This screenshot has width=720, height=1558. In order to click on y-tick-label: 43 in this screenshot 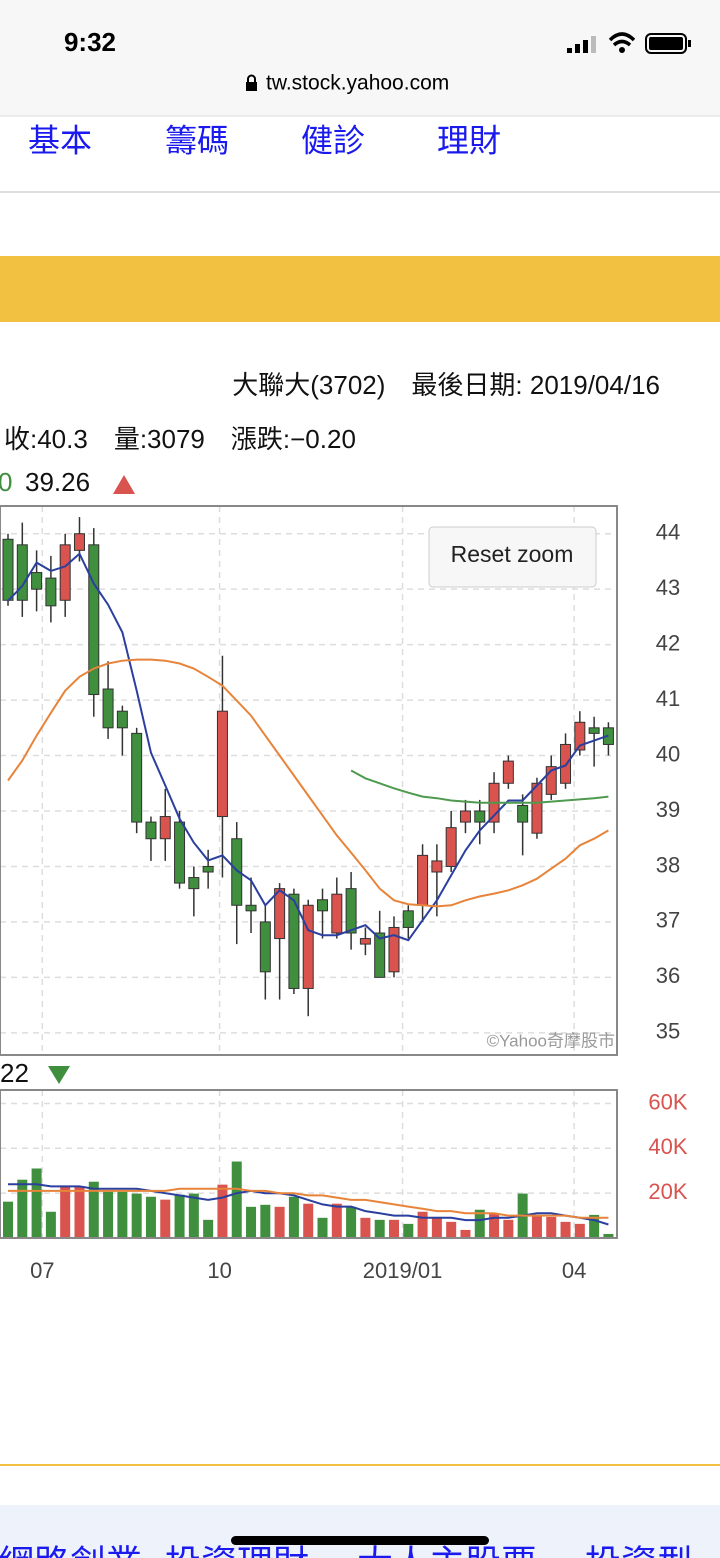, I will do `click(668, 587)`.